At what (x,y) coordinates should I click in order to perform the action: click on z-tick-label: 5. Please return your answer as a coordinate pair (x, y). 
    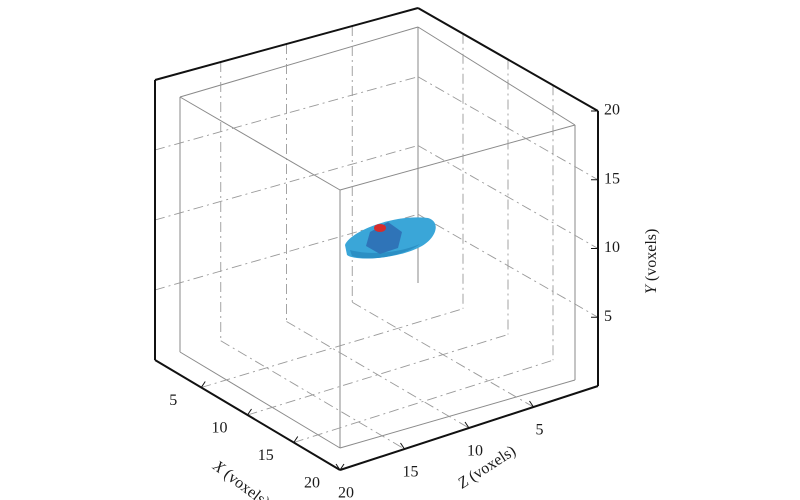
    Looking at the image, I should click on (540, 430).